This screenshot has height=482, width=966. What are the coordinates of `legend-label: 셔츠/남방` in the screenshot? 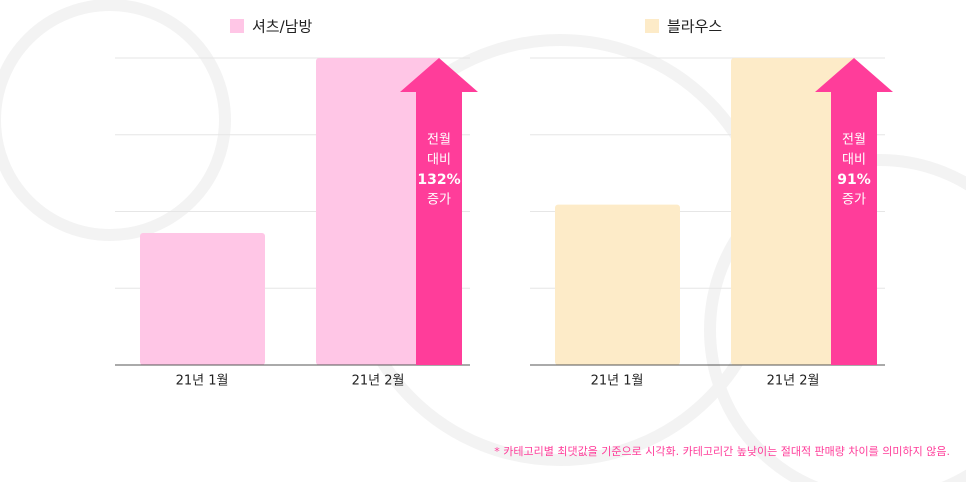 It's located at (282, 27).